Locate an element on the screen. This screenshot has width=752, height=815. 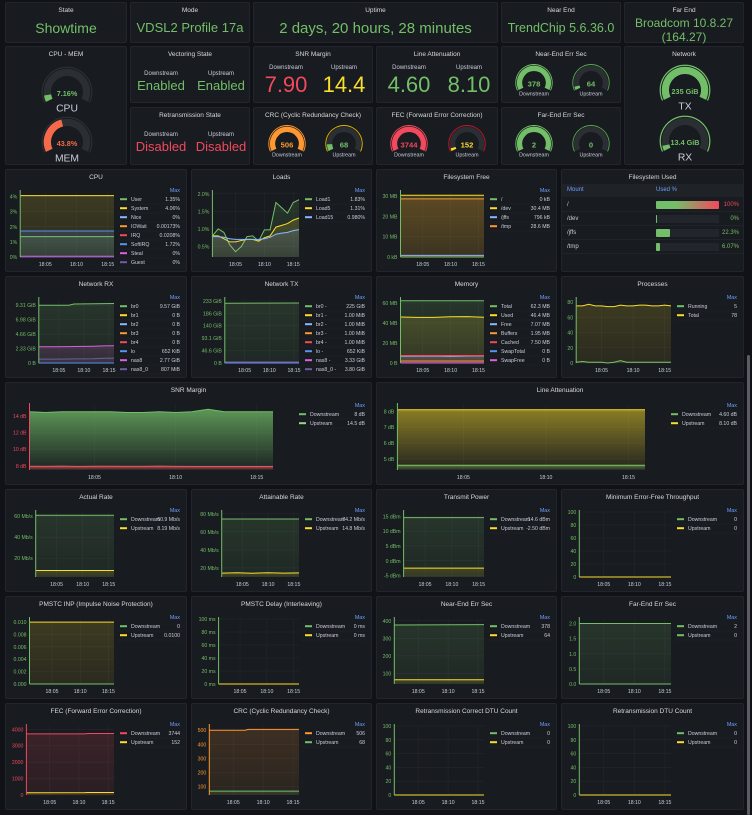
legend-item: Load1 1.83% is located at coordinates (334, 201).